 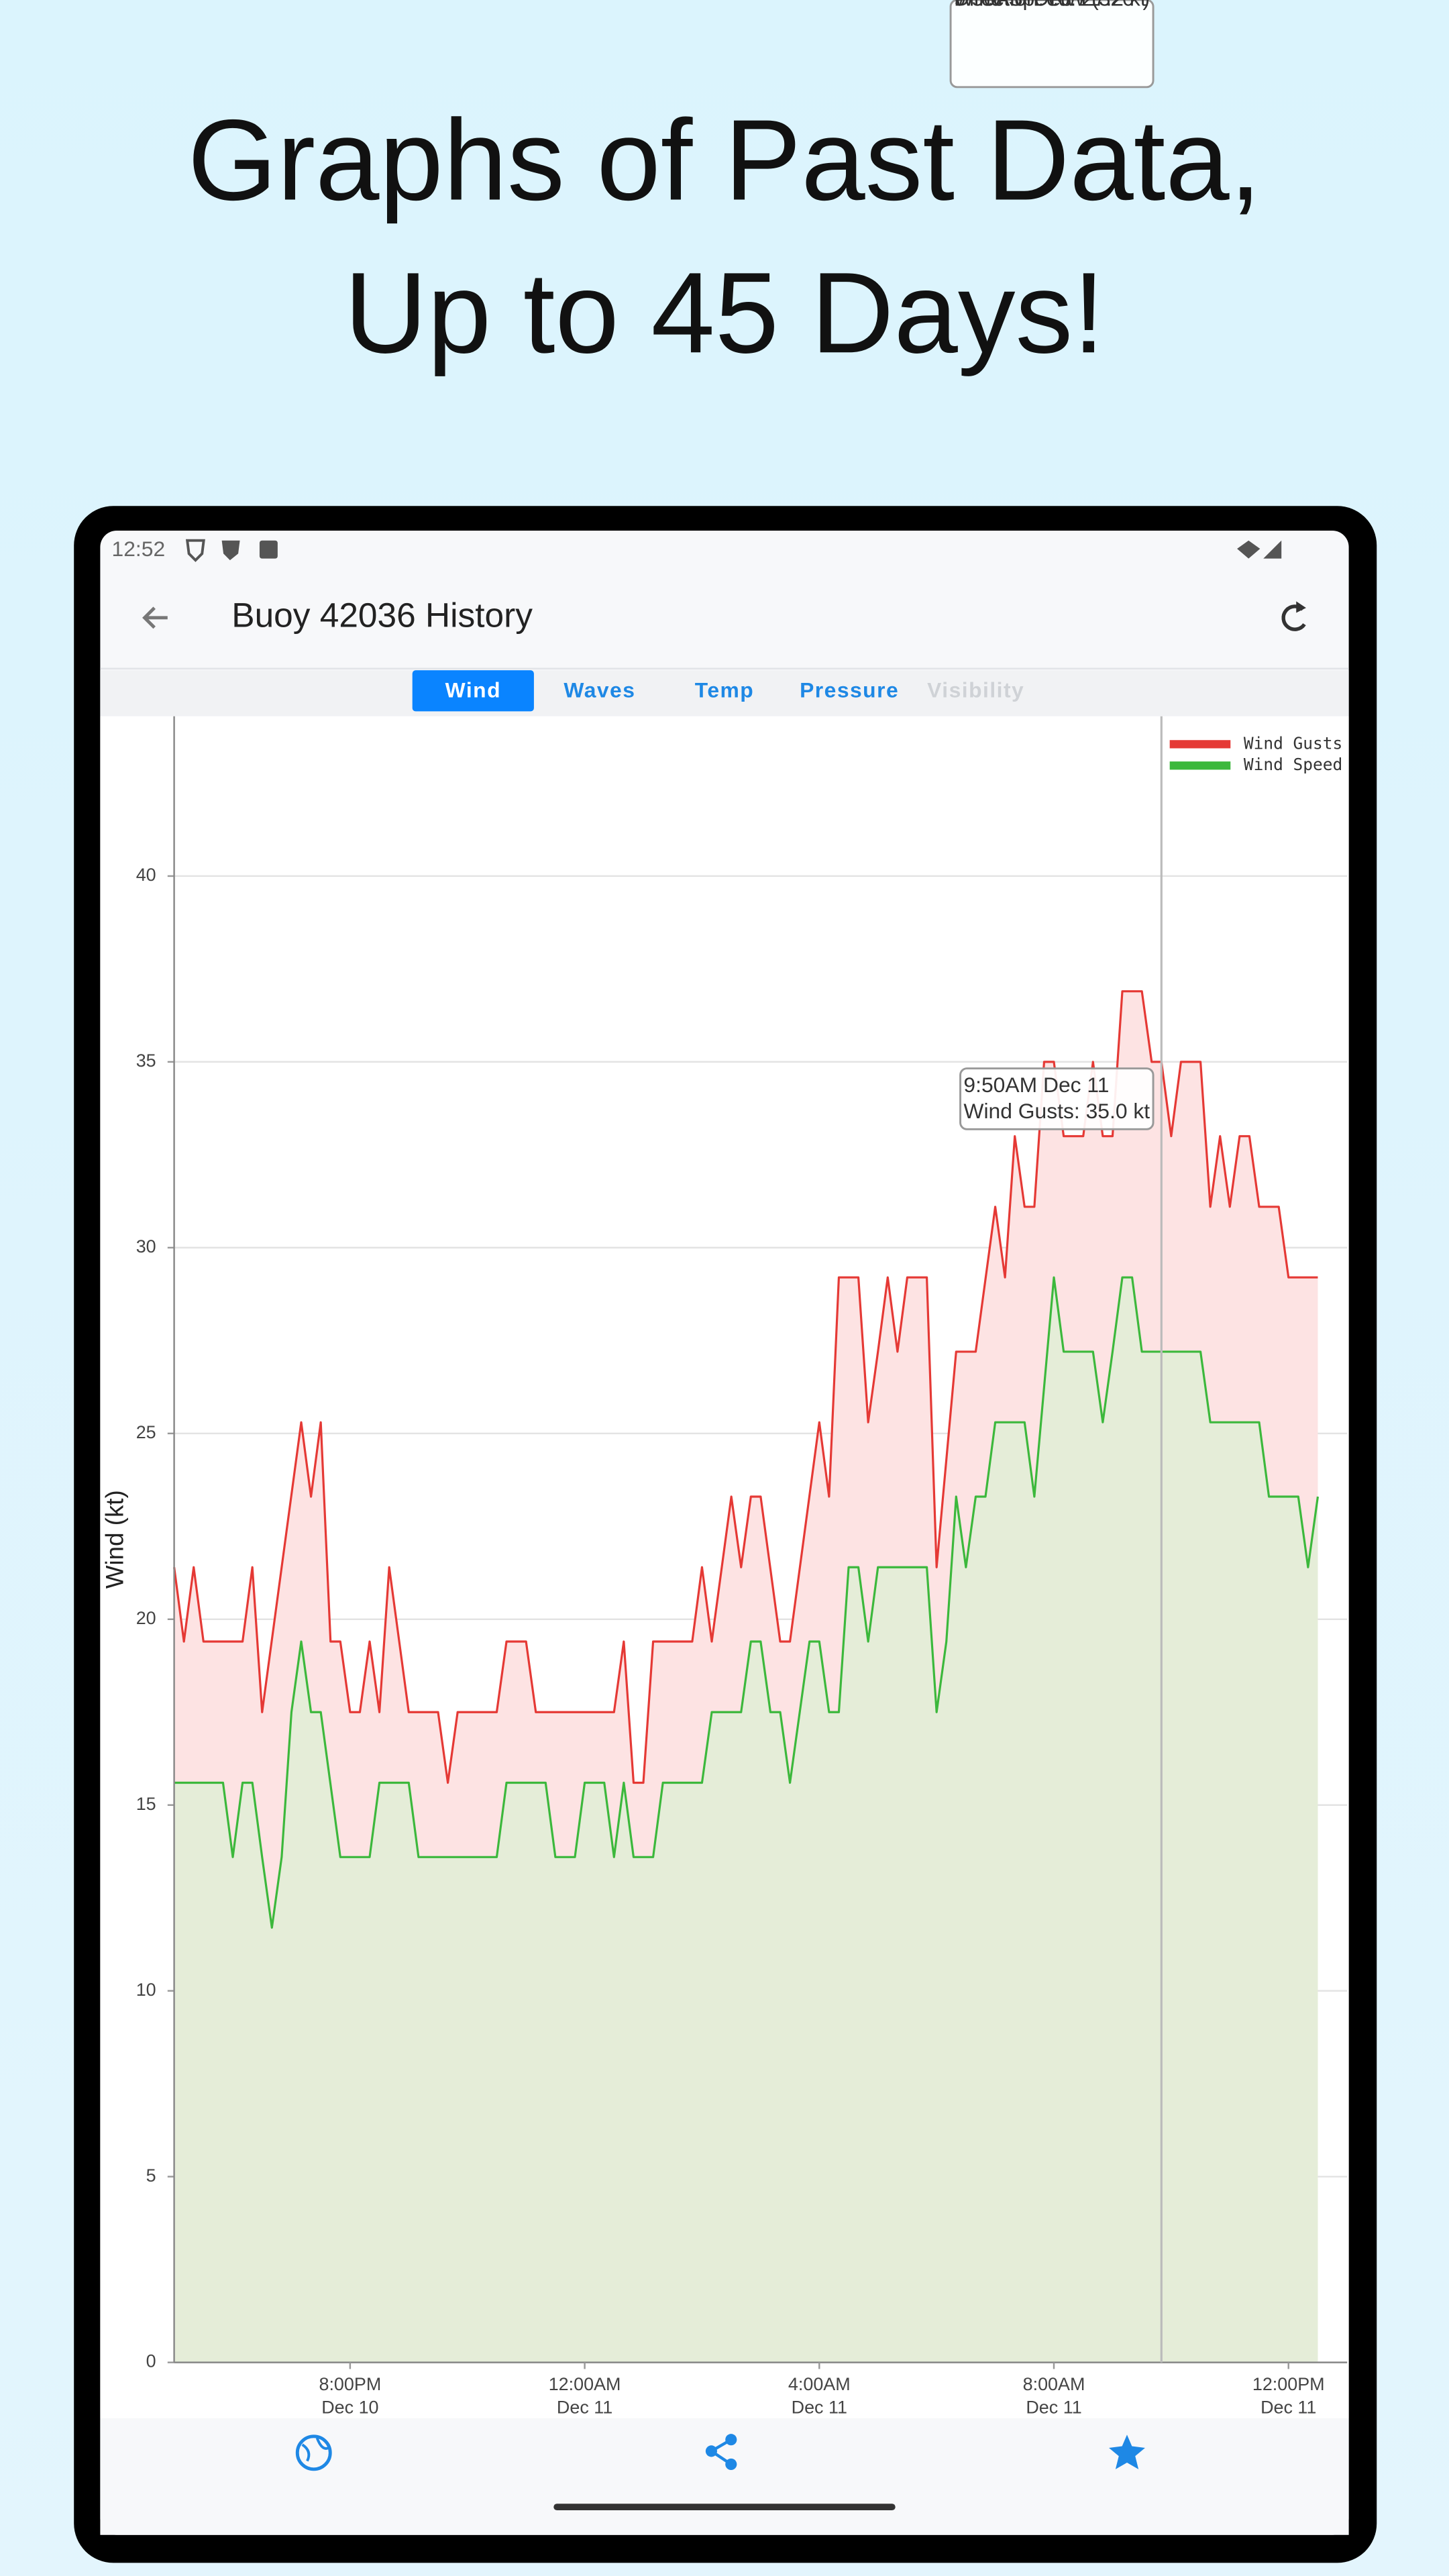 What do you see at coordinates (115, 1539) in the screenshot?
I see `y-axis-label: Wind (kt)` at bounding box center [115, 1539].